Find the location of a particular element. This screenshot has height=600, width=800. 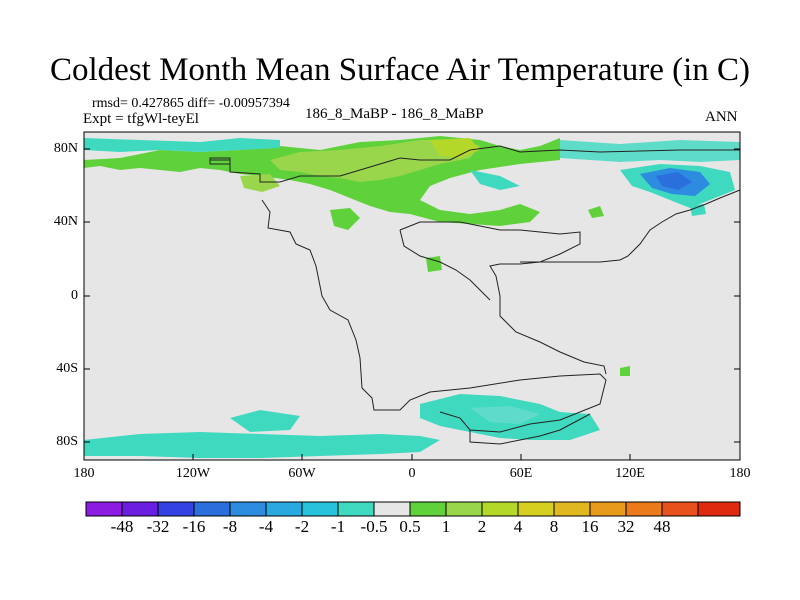

colorbar-label: -32 is located at coordinates (158, 526).